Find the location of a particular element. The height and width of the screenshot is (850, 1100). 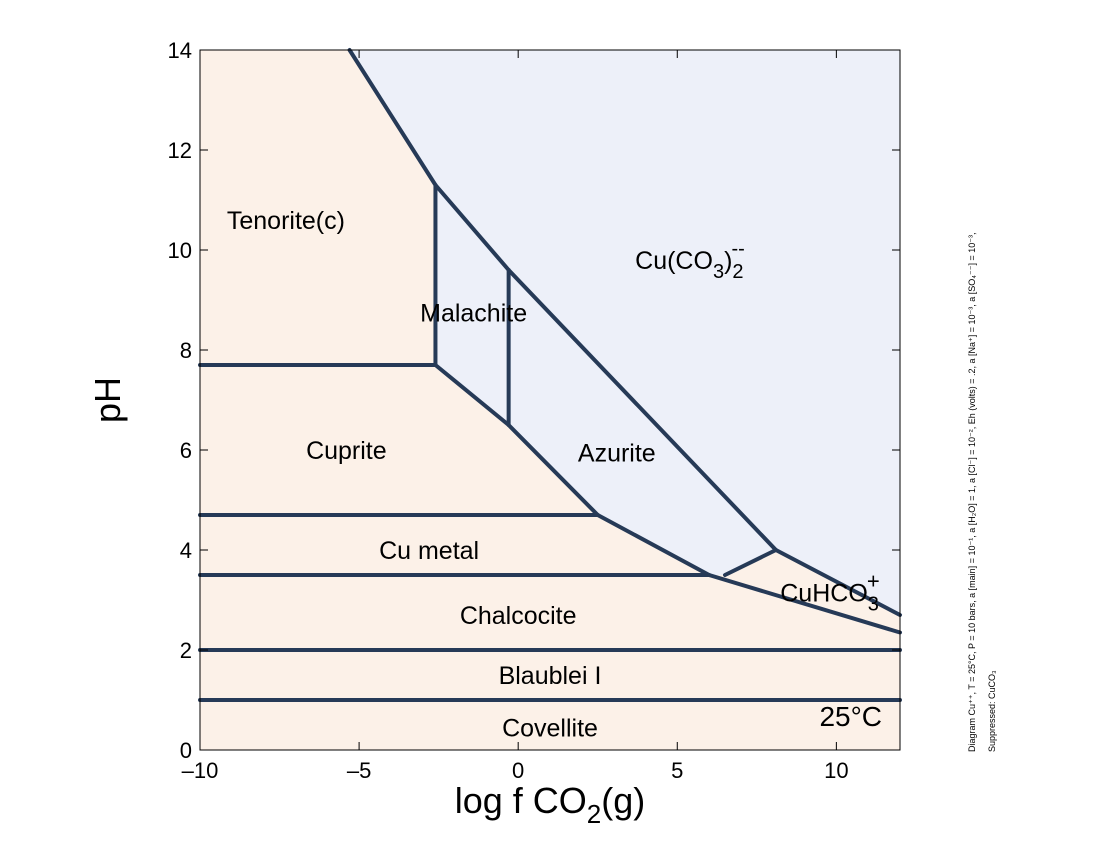

aqueous-species-label: Cu(CO3)2-- is located at coordinates (690, 260).